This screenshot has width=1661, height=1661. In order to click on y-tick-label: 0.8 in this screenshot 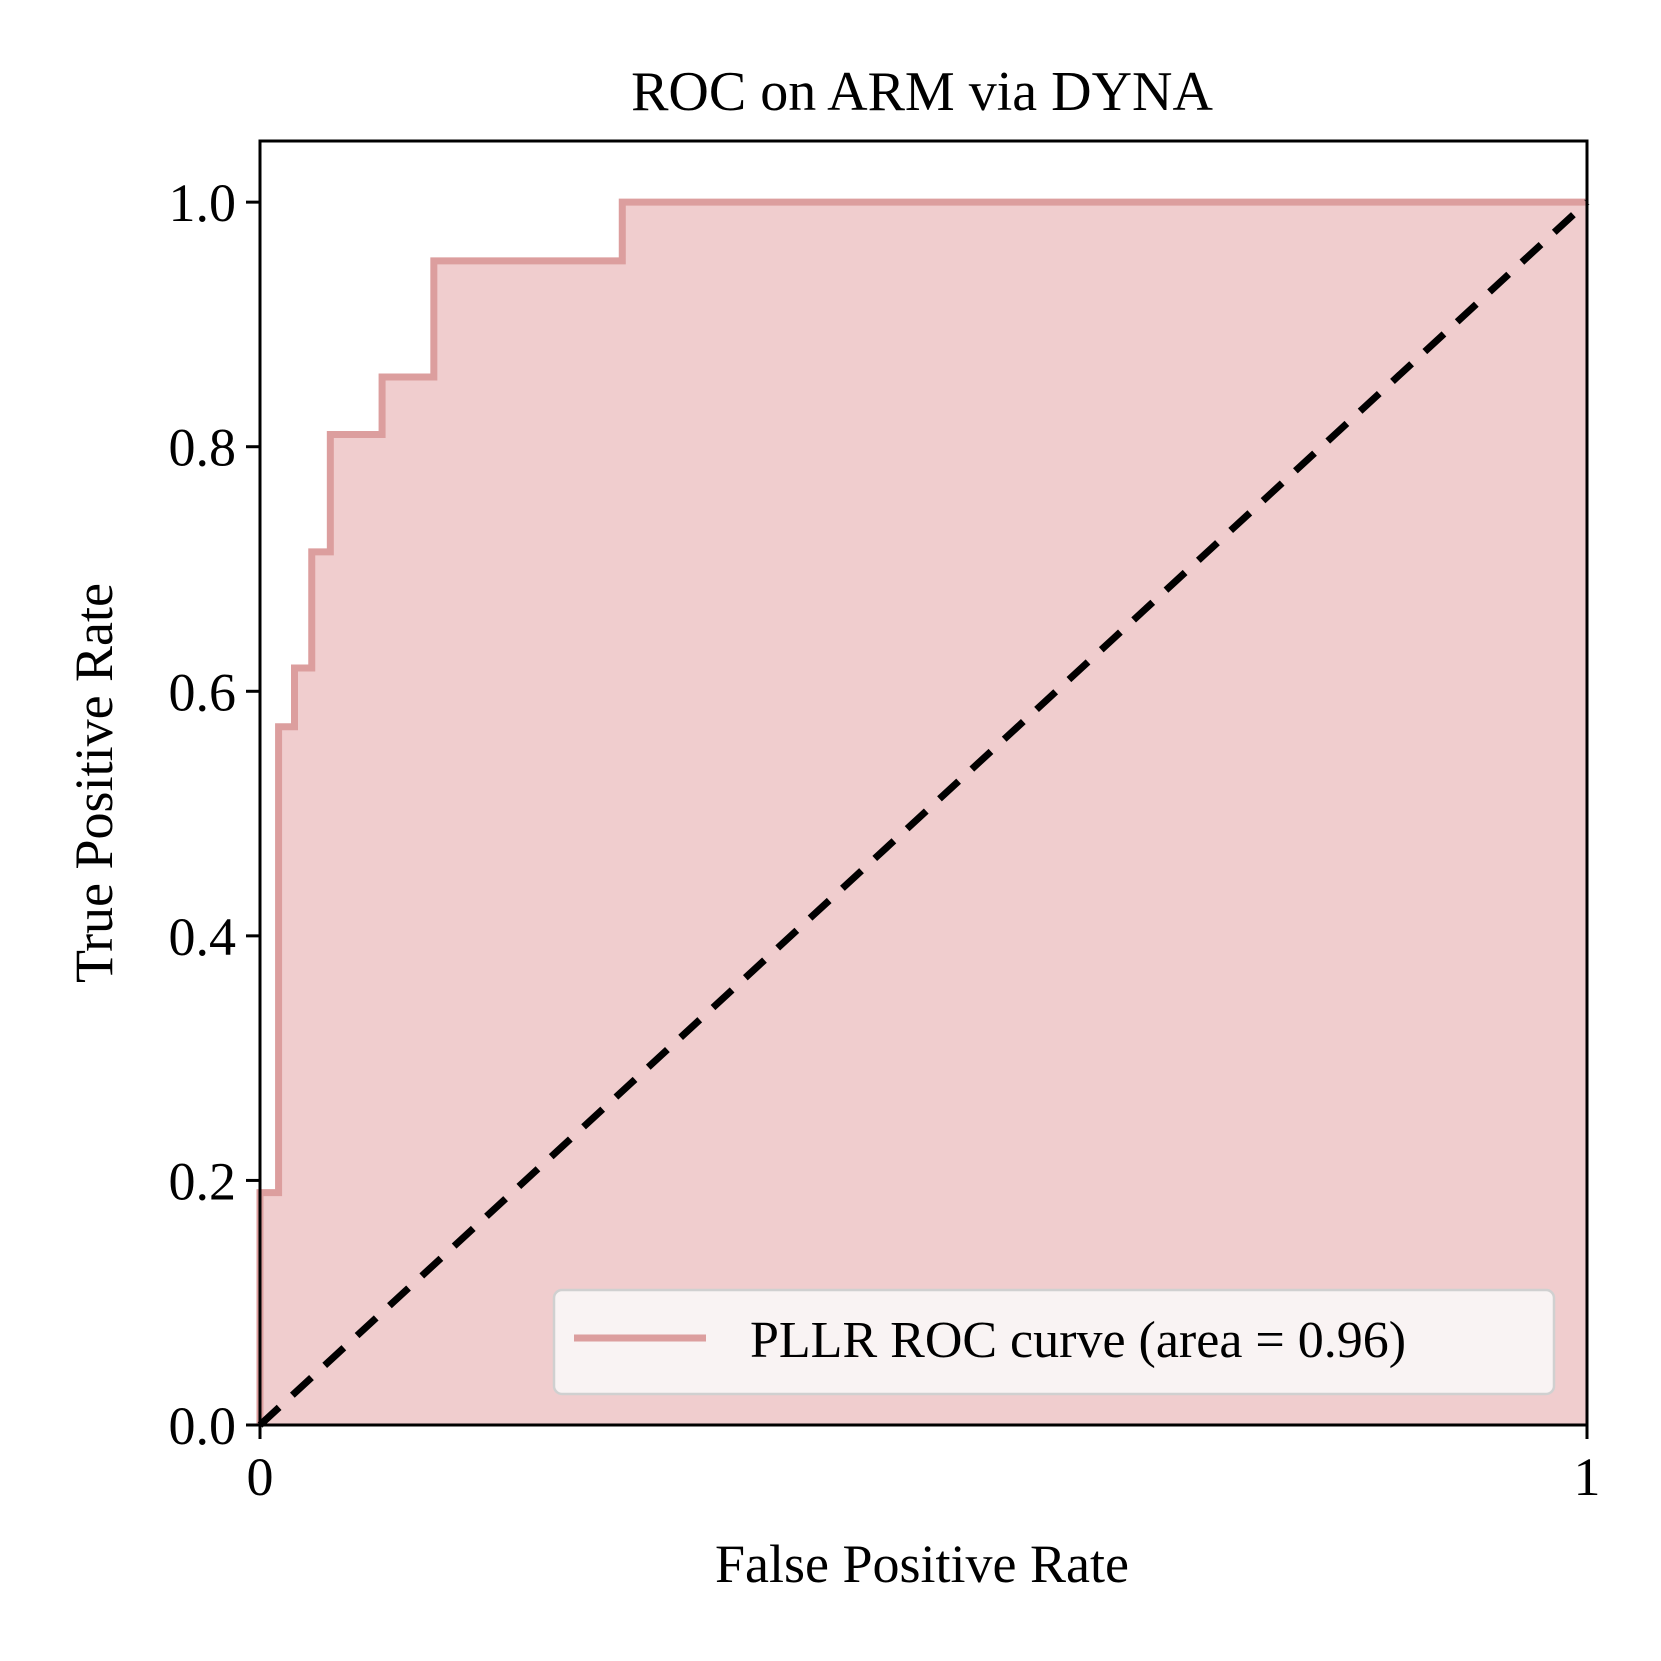, I will do `click(203, 448)`.